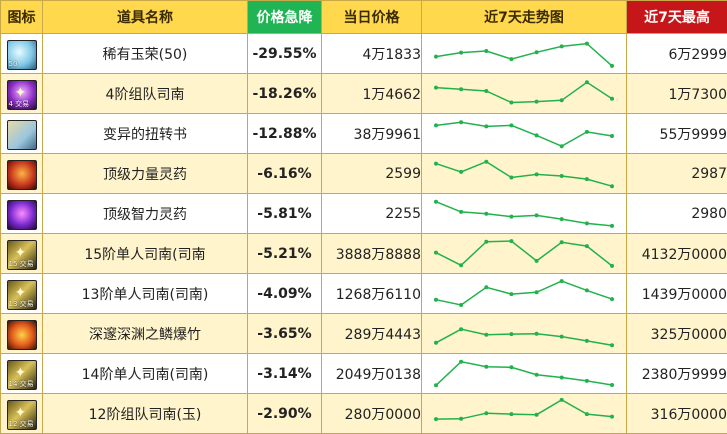  Describe the element at coordinates (363, 333) in the screenshot. I see `table-row: 深邃深渊之鳞爆竹 -3.65% 289万4443 325万0000` at that location.